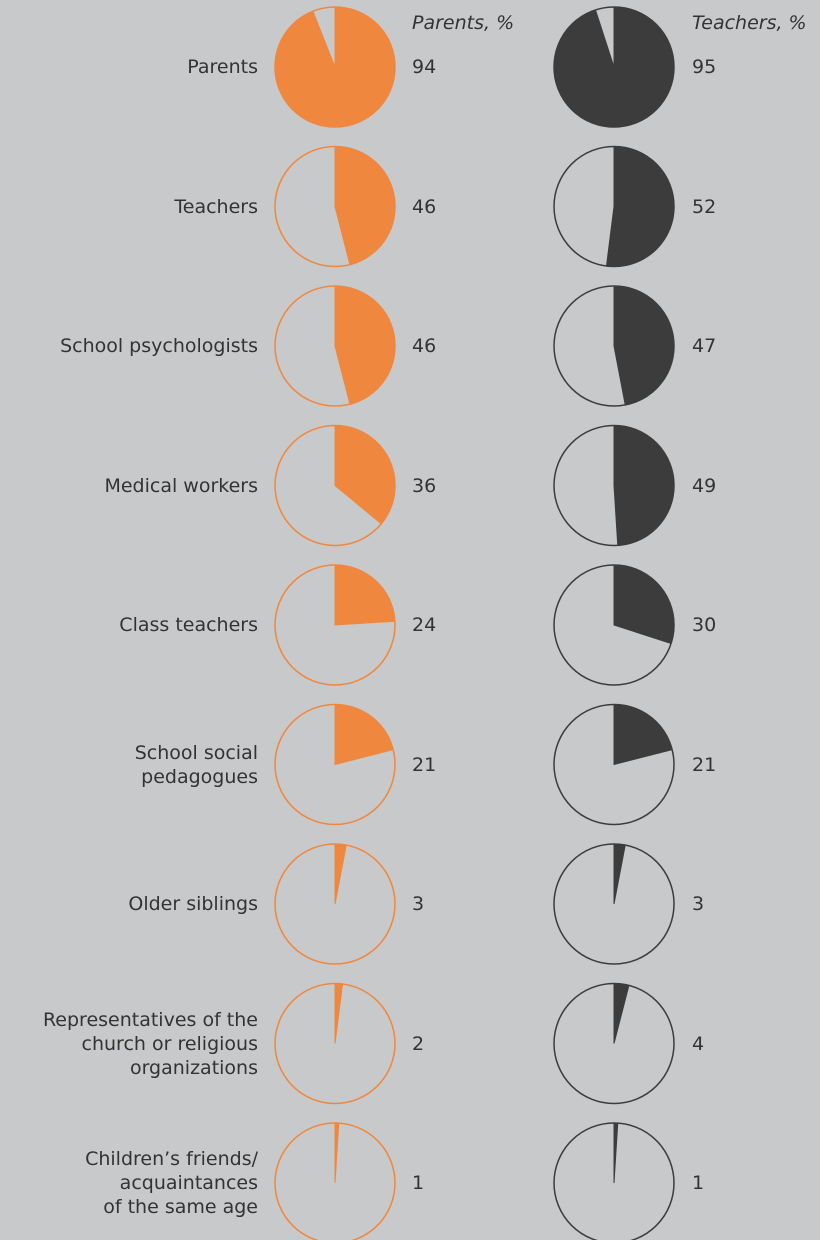 The height and width of the screenshot is (1240, 820). What do you see at coordinates (424, 67) in the screenshot?
I see `value-label: 94` at bounding box center [424, 67].